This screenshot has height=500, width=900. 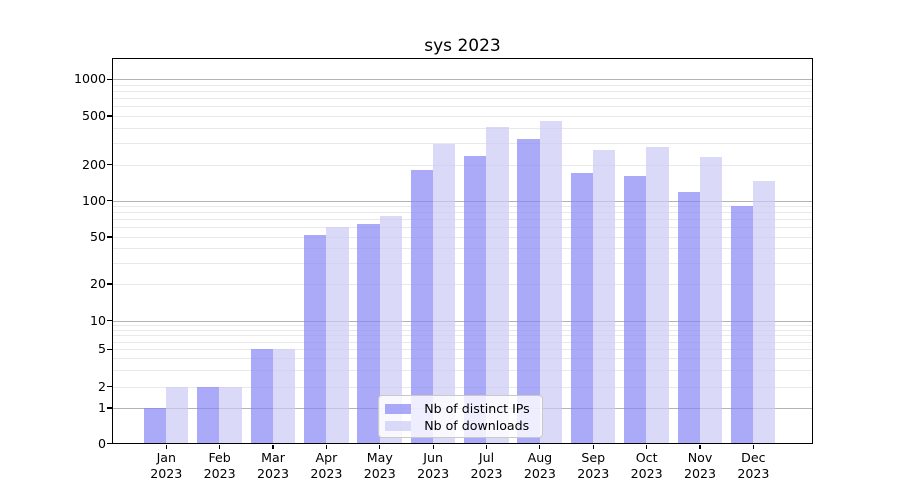 What do you see at coordinates (101, 407) in the screenshot?
I see `y-tick-label: 1` at bounding box center [101, 407].